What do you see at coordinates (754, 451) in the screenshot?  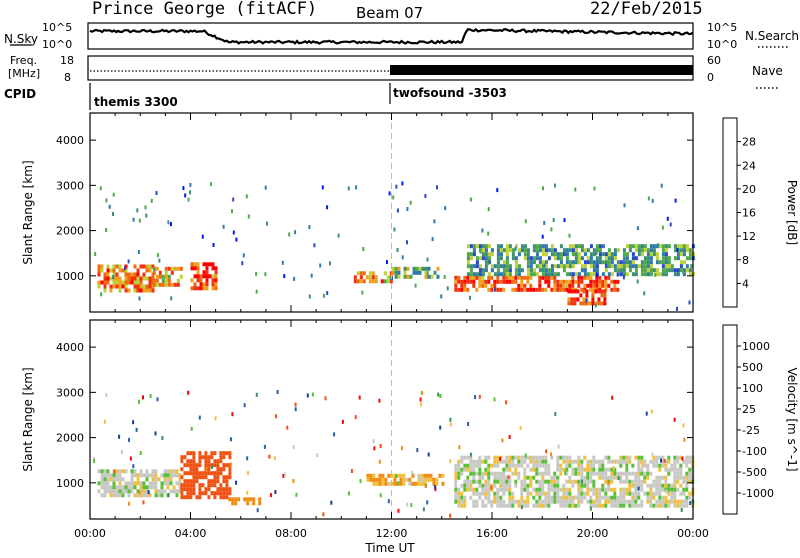 I see `colorbar-tick-label: -100` at bounding box center [754, 451].